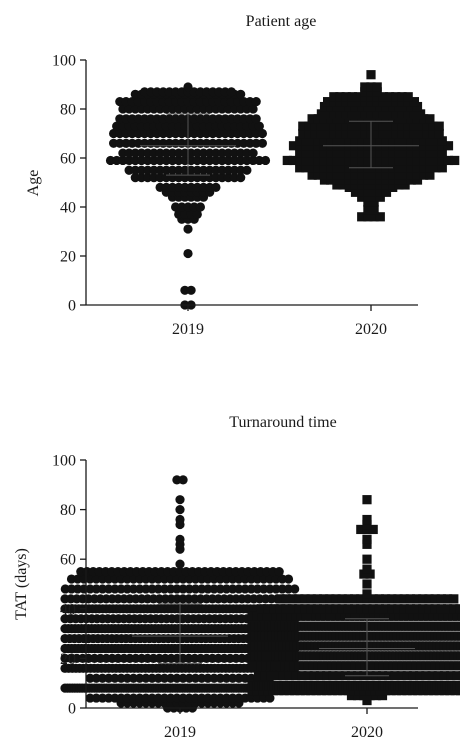  Describe the element at coordinates (68, 208) in the screenshot. I see `y-tick-label: 40` at that location.